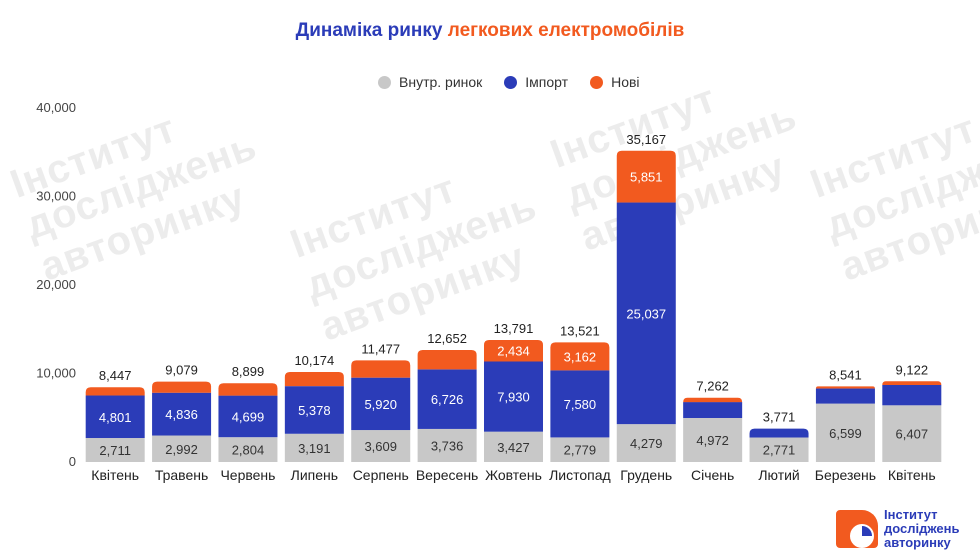 The width and height of the screenshot is (980, 560). I want to click on total-label: 8,899, so click(248, 371).